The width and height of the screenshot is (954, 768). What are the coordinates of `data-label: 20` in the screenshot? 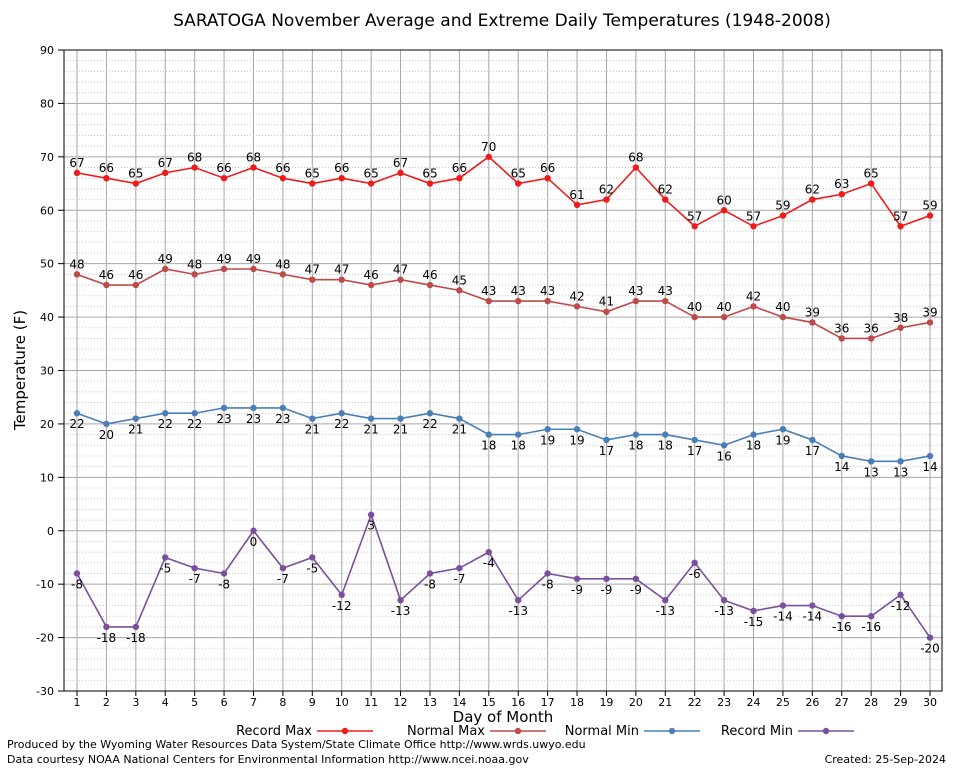 It's located at (106, 435).